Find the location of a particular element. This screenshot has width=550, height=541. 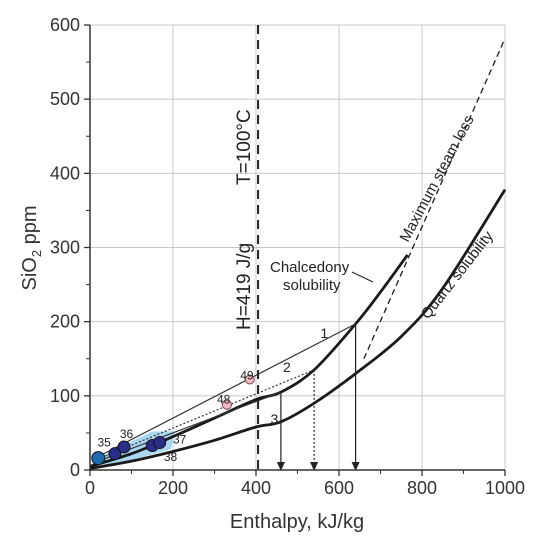

sample-label-48: 48 is located at coordinates (224, 399).